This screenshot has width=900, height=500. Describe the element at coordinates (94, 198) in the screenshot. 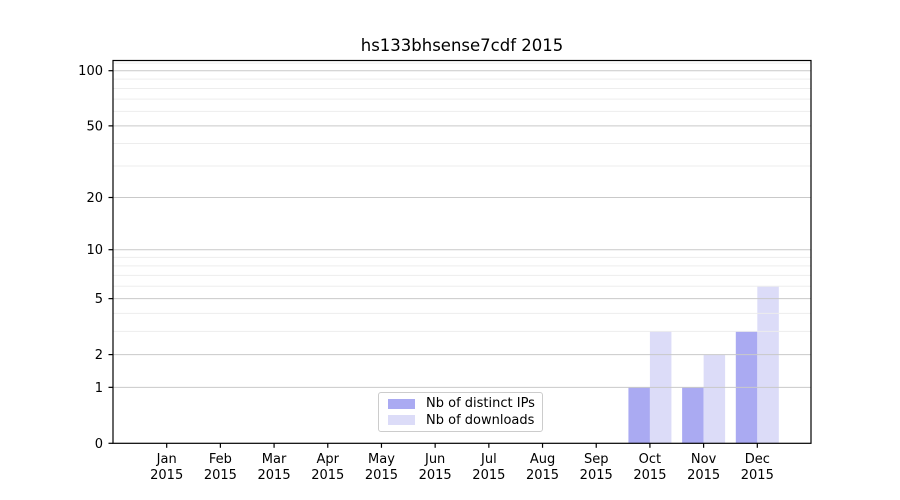

I see `y-tick-label-20: 20` at that location.